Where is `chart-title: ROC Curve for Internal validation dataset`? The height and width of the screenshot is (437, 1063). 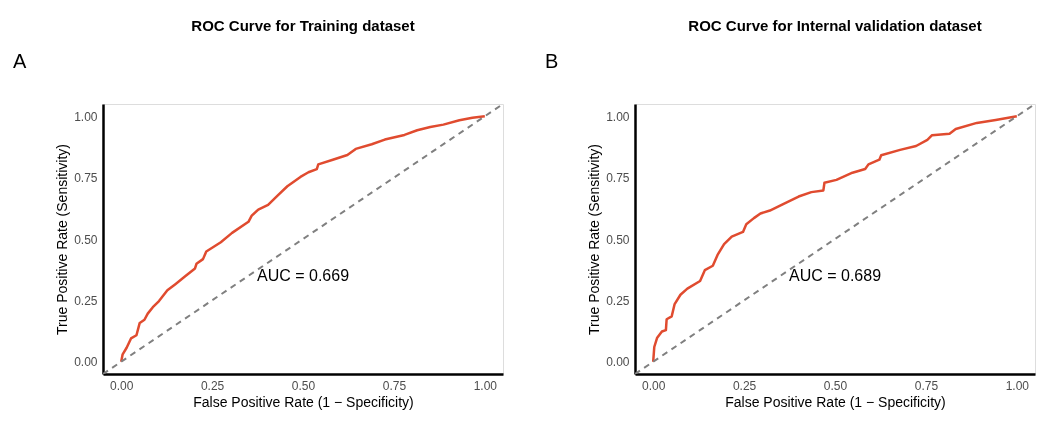 chart-title: ROC Curve for Internal validation dataset is located at coordinates (835, 25).